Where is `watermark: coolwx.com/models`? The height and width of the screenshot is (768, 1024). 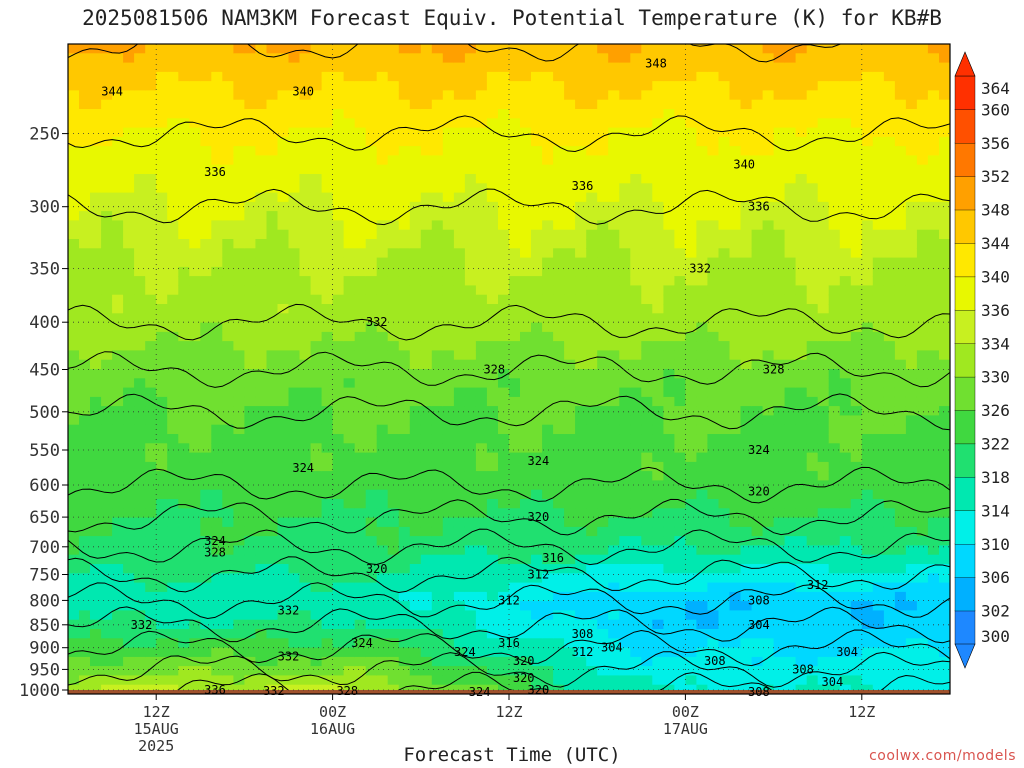
watermark: coolwx.com/models is located at coordinates (942, 756).